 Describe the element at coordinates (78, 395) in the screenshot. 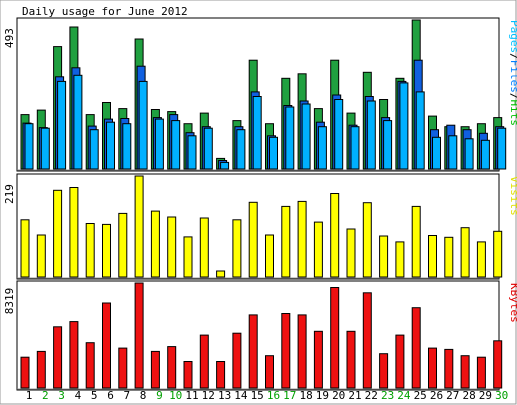

I see `day-label-4: 4` at that location.